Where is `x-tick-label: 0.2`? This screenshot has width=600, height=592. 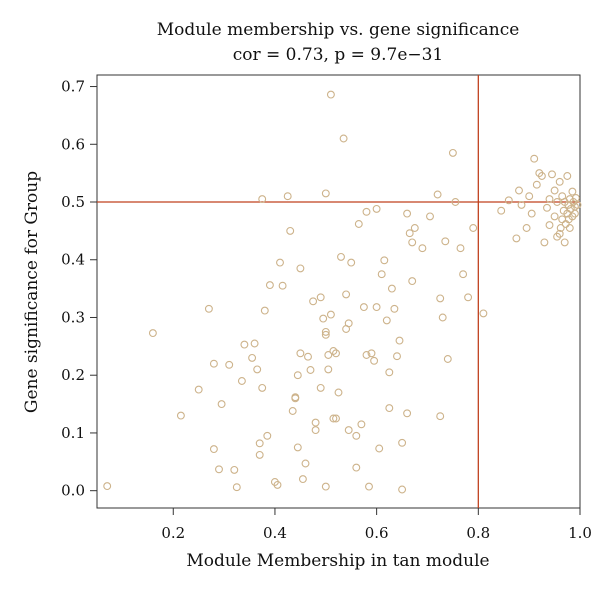
x-tick-label: 0.2 is located at coordinates (173, 533).